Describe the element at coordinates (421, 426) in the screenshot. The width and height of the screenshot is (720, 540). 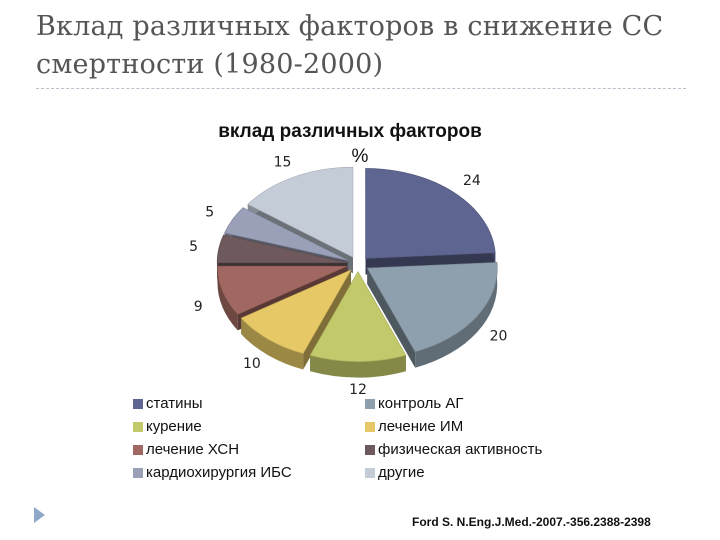
I see `legend-label: лечение ИМ` at that location.